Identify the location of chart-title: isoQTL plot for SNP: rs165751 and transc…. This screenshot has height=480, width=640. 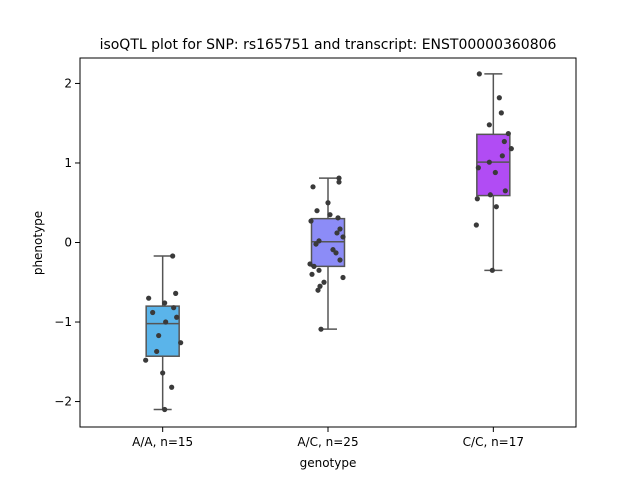
(328, 45).